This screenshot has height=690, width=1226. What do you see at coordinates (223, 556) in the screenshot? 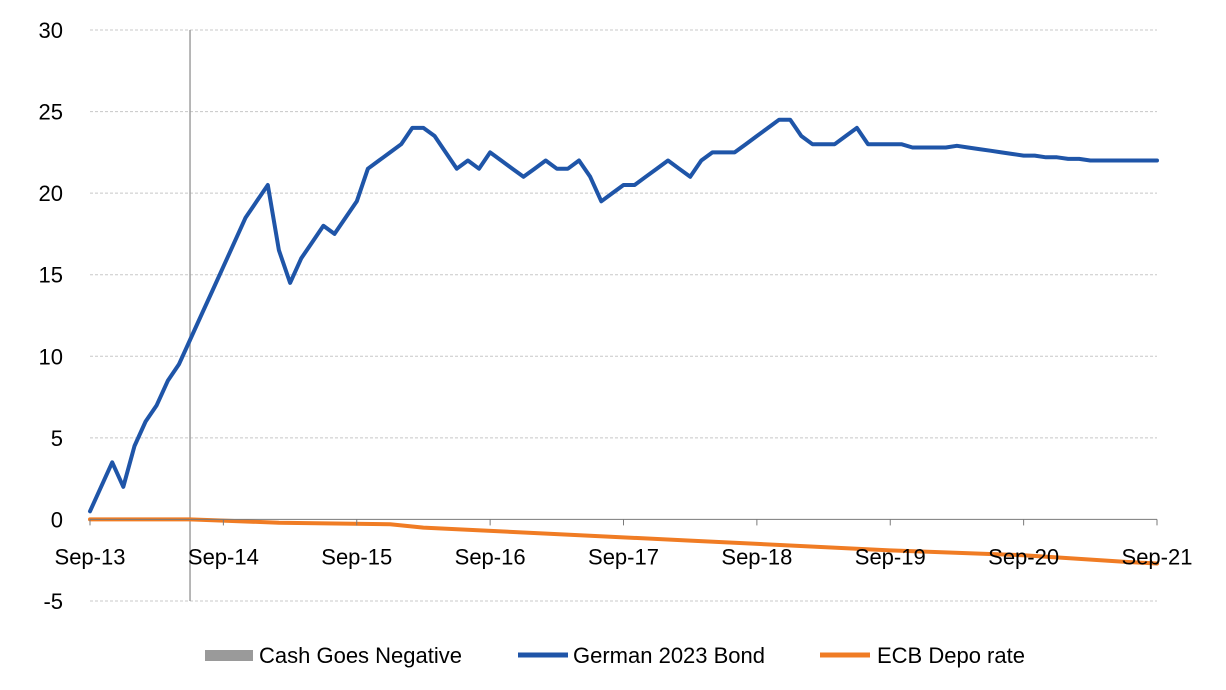
I see `x-tick-label: Sep-14` at bounding box center [223, 556].